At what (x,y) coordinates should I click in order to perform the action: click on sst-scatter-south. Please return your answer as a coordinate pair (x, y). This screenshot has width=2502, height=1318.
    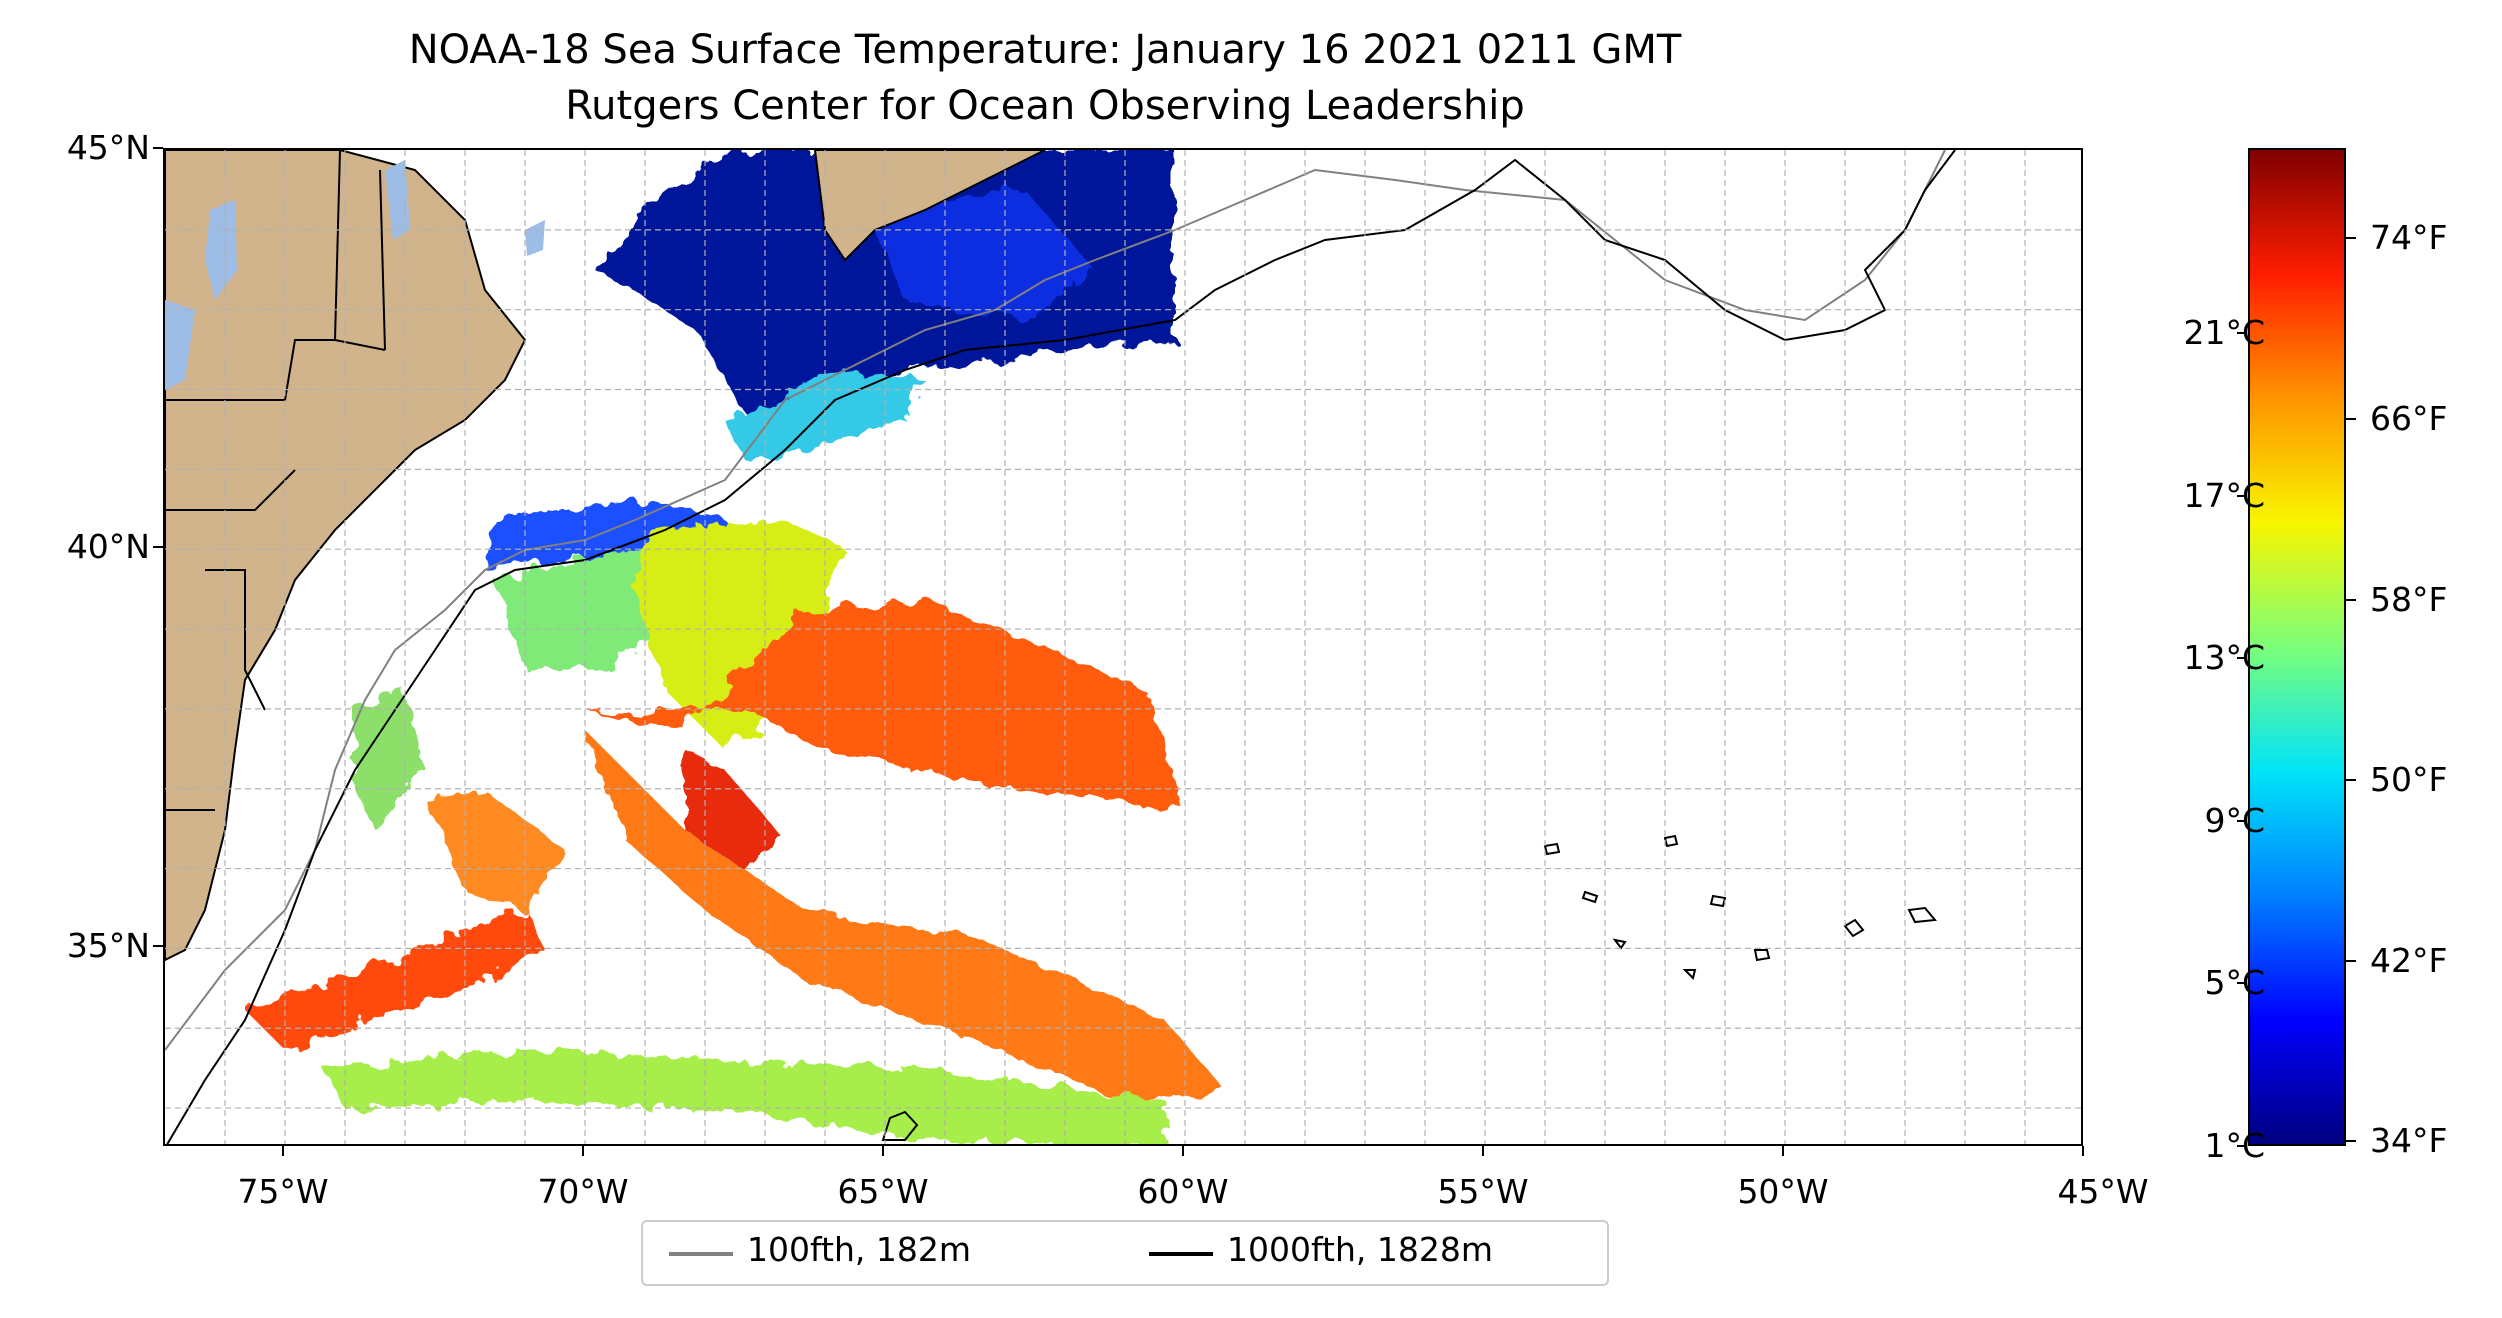
    Looking at the image, I should click on (395, 980).